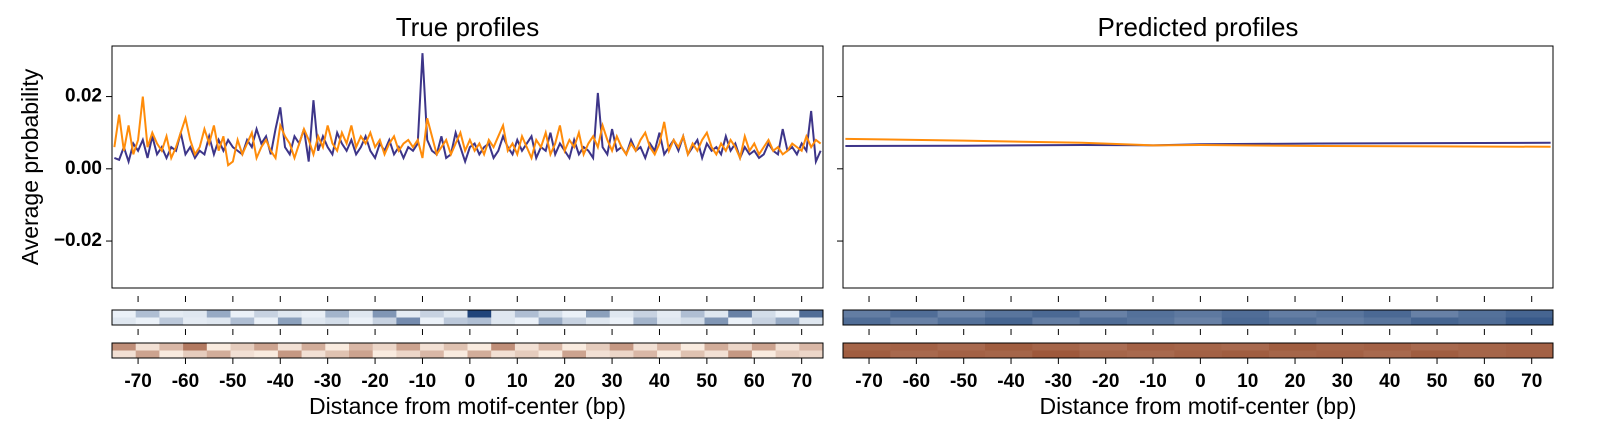 The width and height of the screenshot is (1600, 446). Describe the element at coordinates (1198, 27) in the screenshot. I see `panel-title: Predicted profiles` at that location.